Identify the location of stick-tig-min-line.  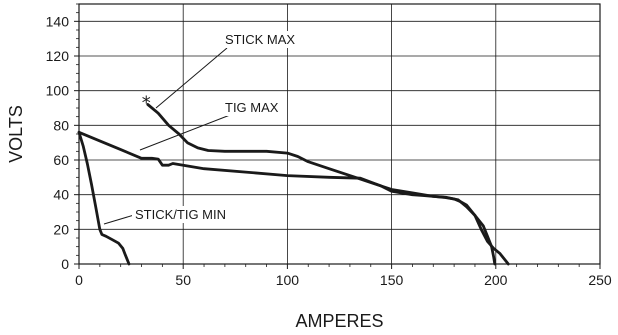
(104, 198).